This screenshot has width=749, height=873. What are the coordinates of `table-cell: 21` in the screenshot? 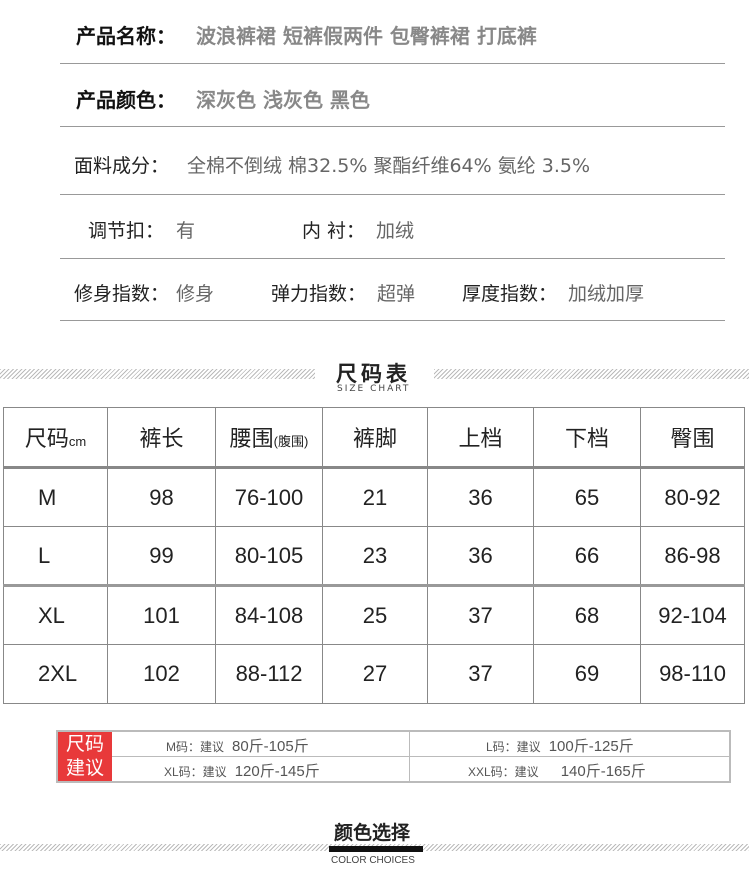 It's located at (375, 497).